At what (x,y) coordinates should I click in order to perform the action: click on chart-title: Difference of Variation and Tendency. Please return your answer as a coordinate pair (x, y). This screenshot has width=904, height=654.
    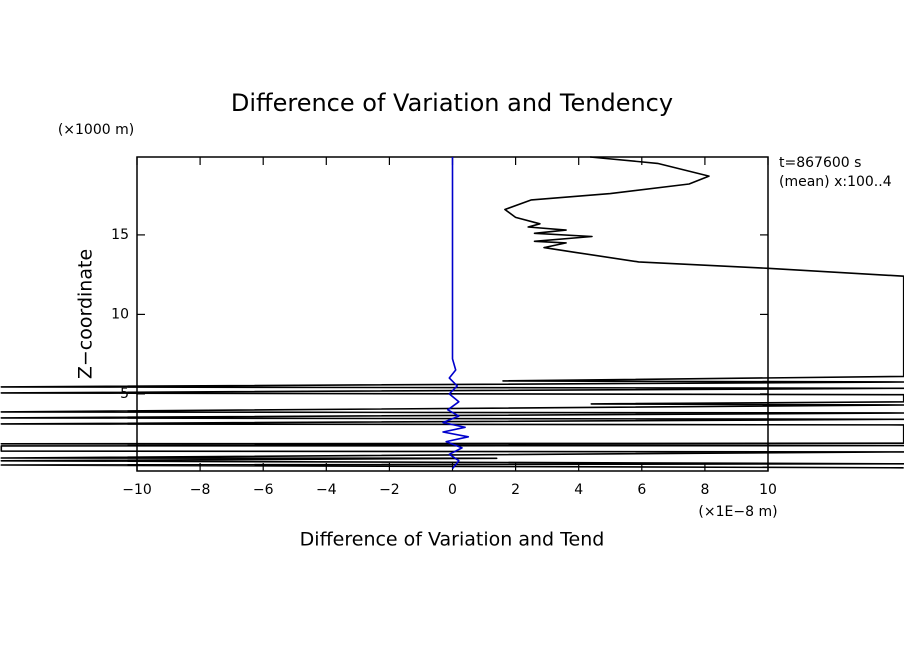
    Looking at the image, I should click on (452, 103).